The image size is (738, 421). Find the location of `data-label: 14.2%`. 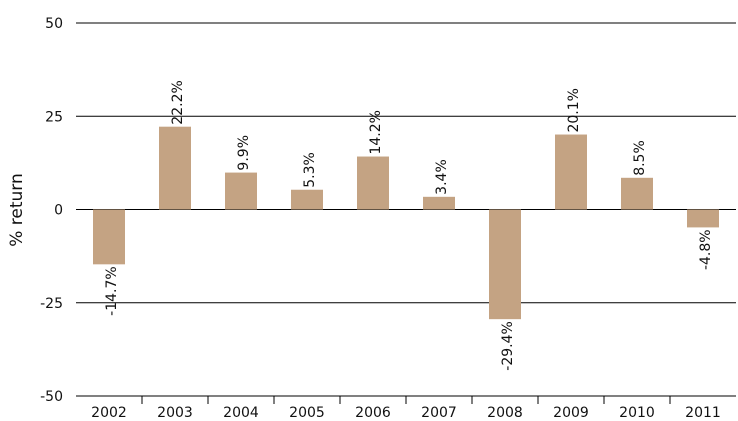

data-label: 14.2% is located at coordinates (376, 132).